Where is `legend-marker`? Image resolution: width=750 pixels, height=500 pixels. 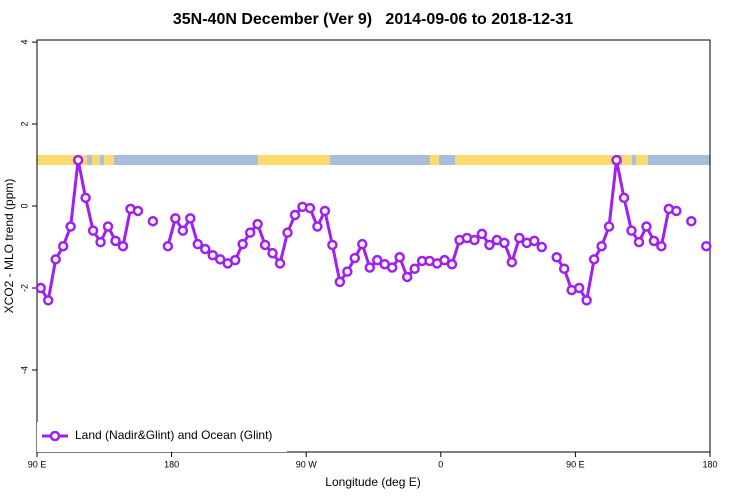 legend-marker is located at coordinates (55, 436).